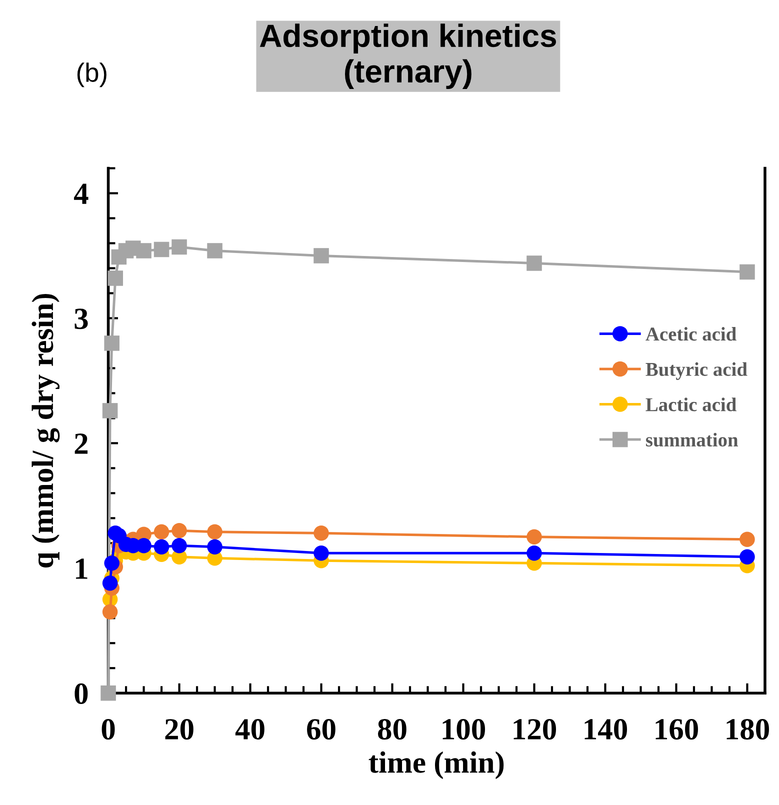 The width and height of the screenshot is (779, 805). Describe the element at coordinates (464, 729) in the screenshot. I see `x-tick-label: 100` at that location.